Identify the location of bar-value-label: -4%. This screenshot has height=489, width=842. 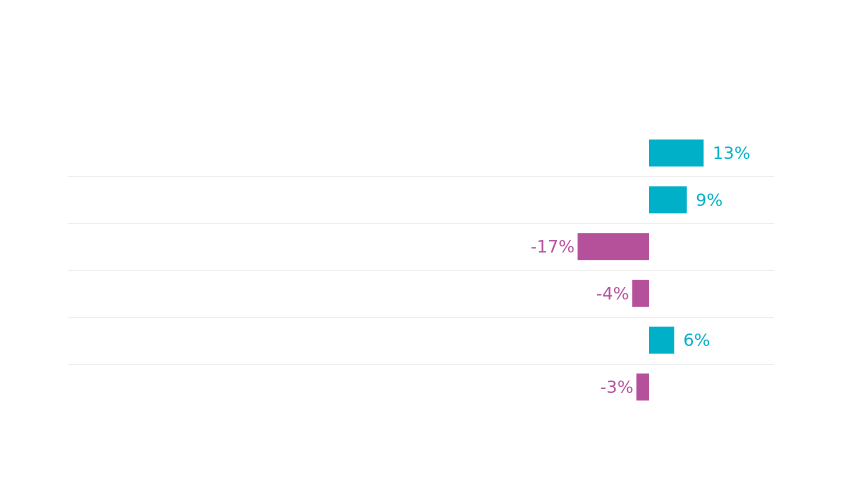
(612, 294).